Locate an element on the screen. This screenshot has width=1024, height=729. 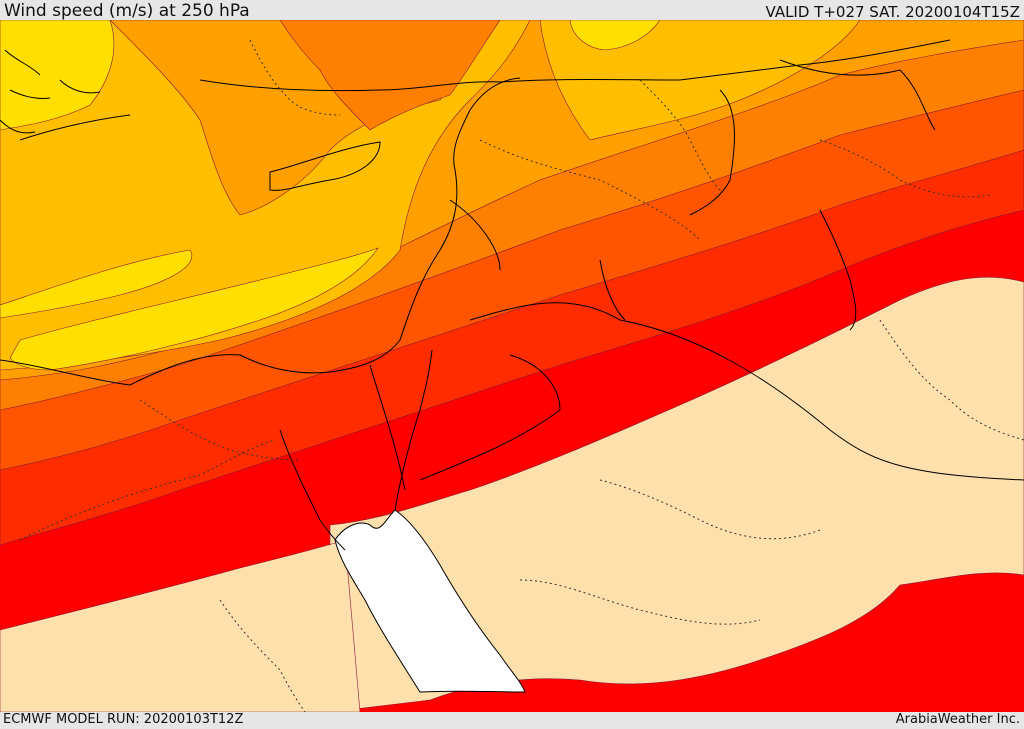
calm-land-africa is located at coordinates (180, 625).